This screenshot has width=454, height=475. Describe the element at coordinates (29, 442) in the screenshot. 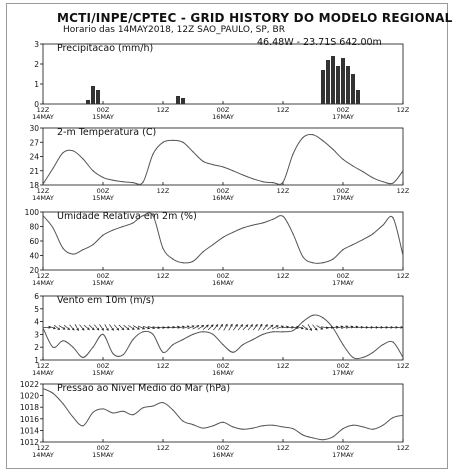

I see `y-tick-label: 1012` at that location.